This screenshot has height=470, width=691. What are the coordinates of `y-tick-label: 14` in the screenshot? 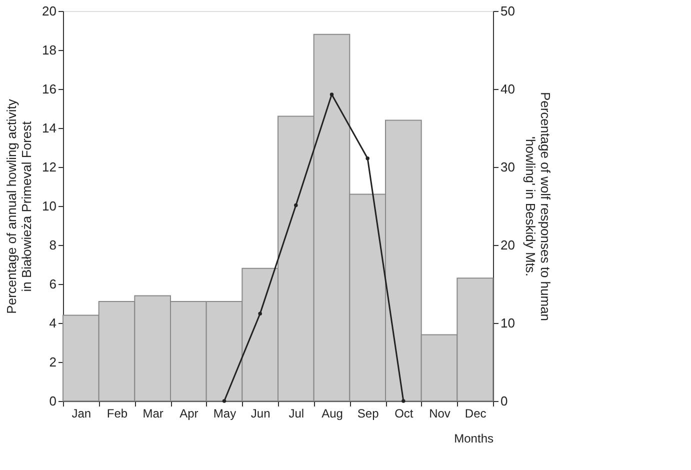 It's located at (49, 128).